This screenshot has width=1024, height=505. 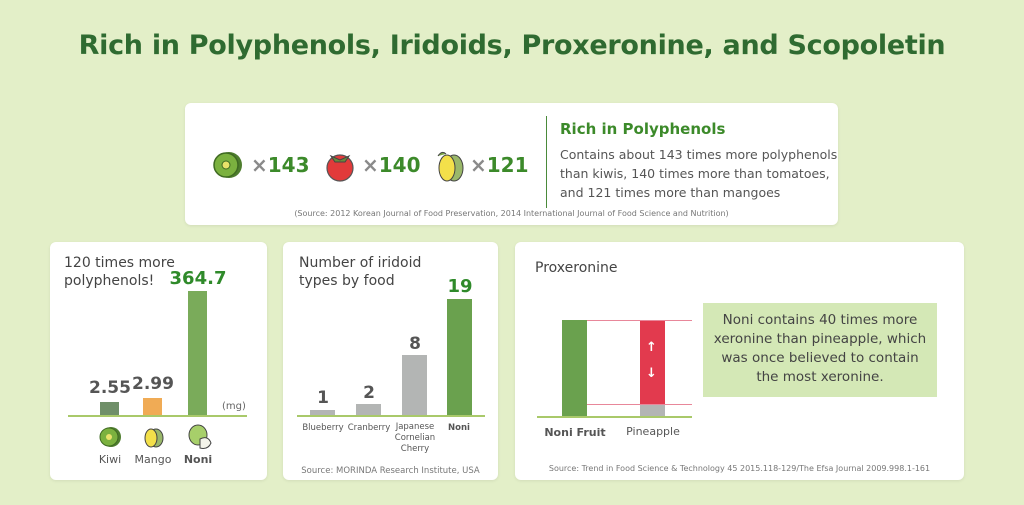 I want to click on category-japanese-cornelian-cherry: Japanese Cornelian Cherry, so click(x=415, y=438).